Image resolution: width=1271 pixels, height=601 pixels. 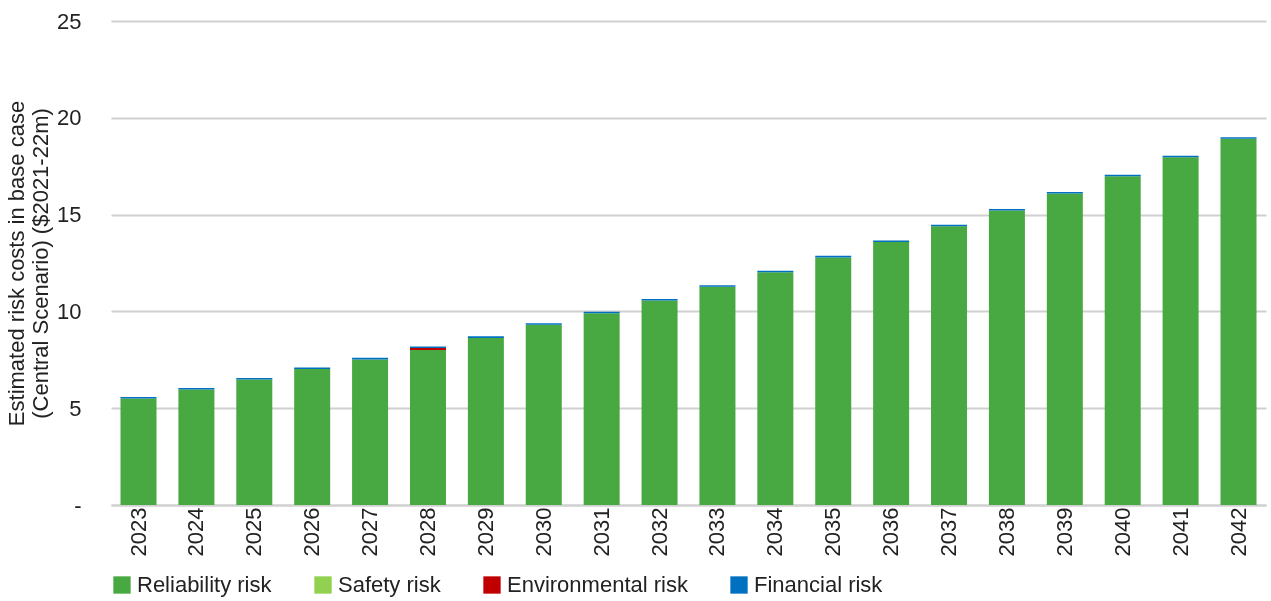 What do you see at coordinates (312, 532) in the screenshot?
I see `x-tick-label: 2026` at bounding box center [312, 532].